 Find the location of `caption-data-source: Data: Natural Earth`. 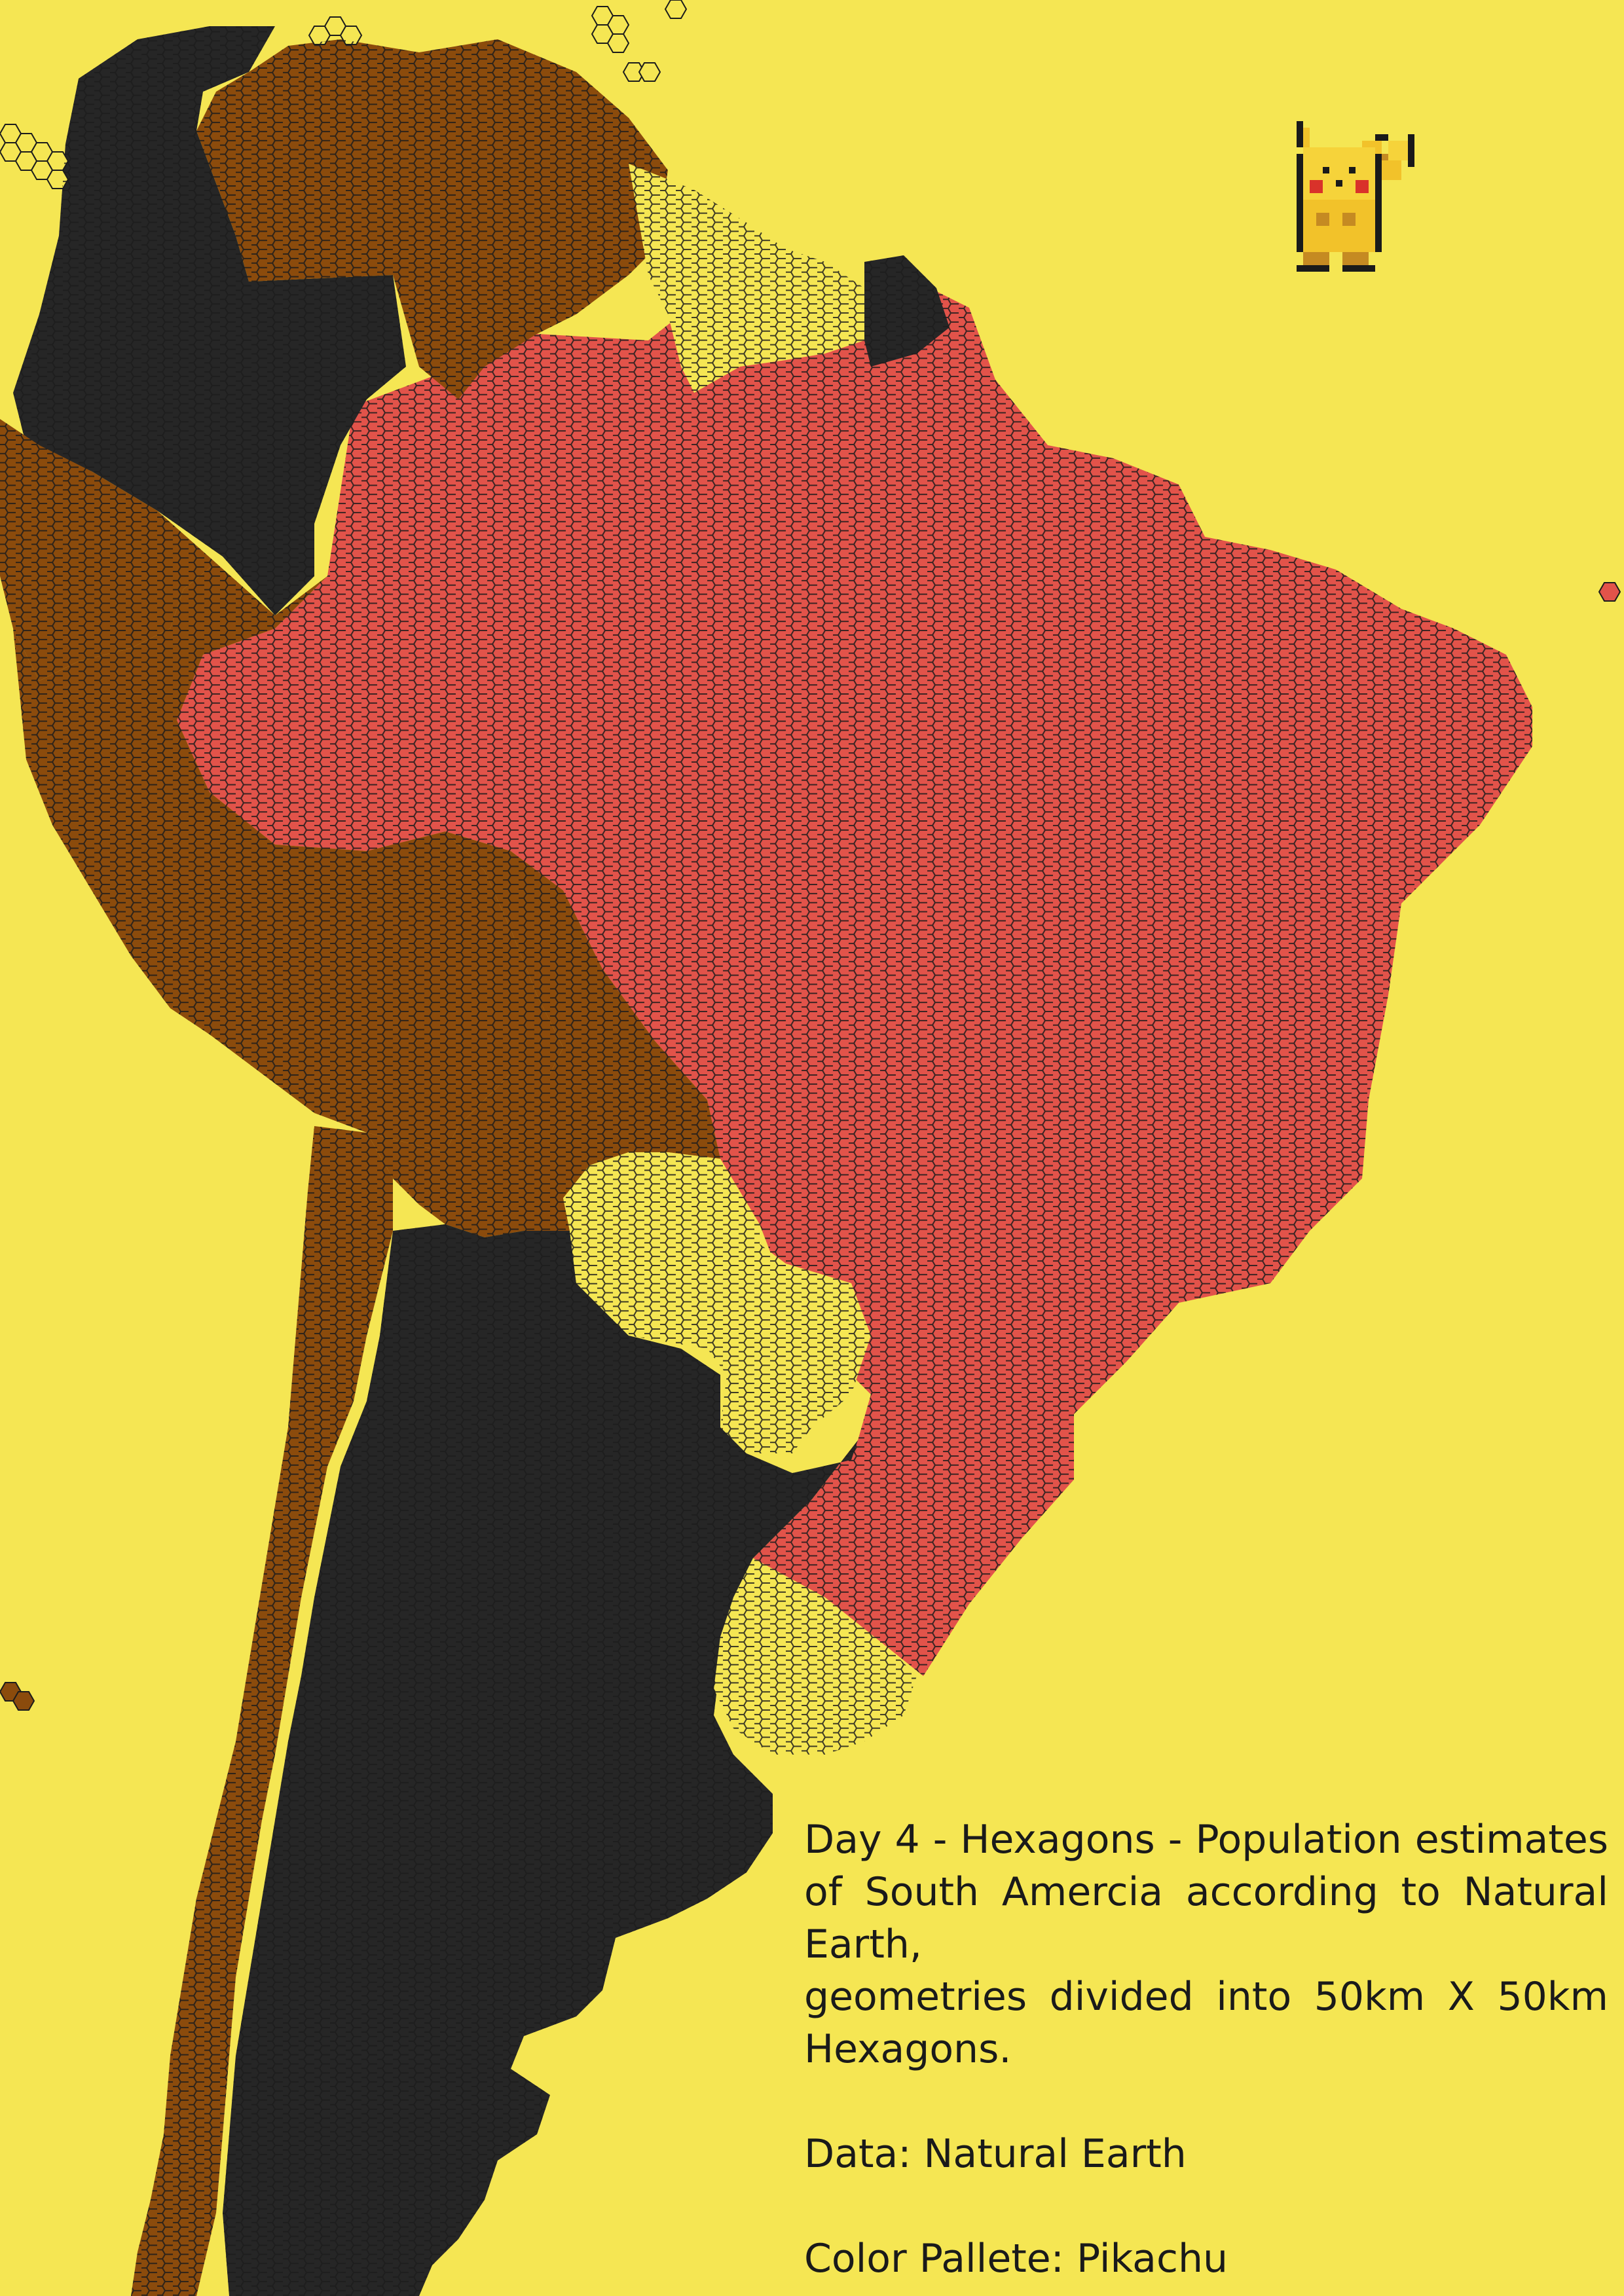

caption-data-source: Data: Natural Earth is located at coordinates (995, 2154).